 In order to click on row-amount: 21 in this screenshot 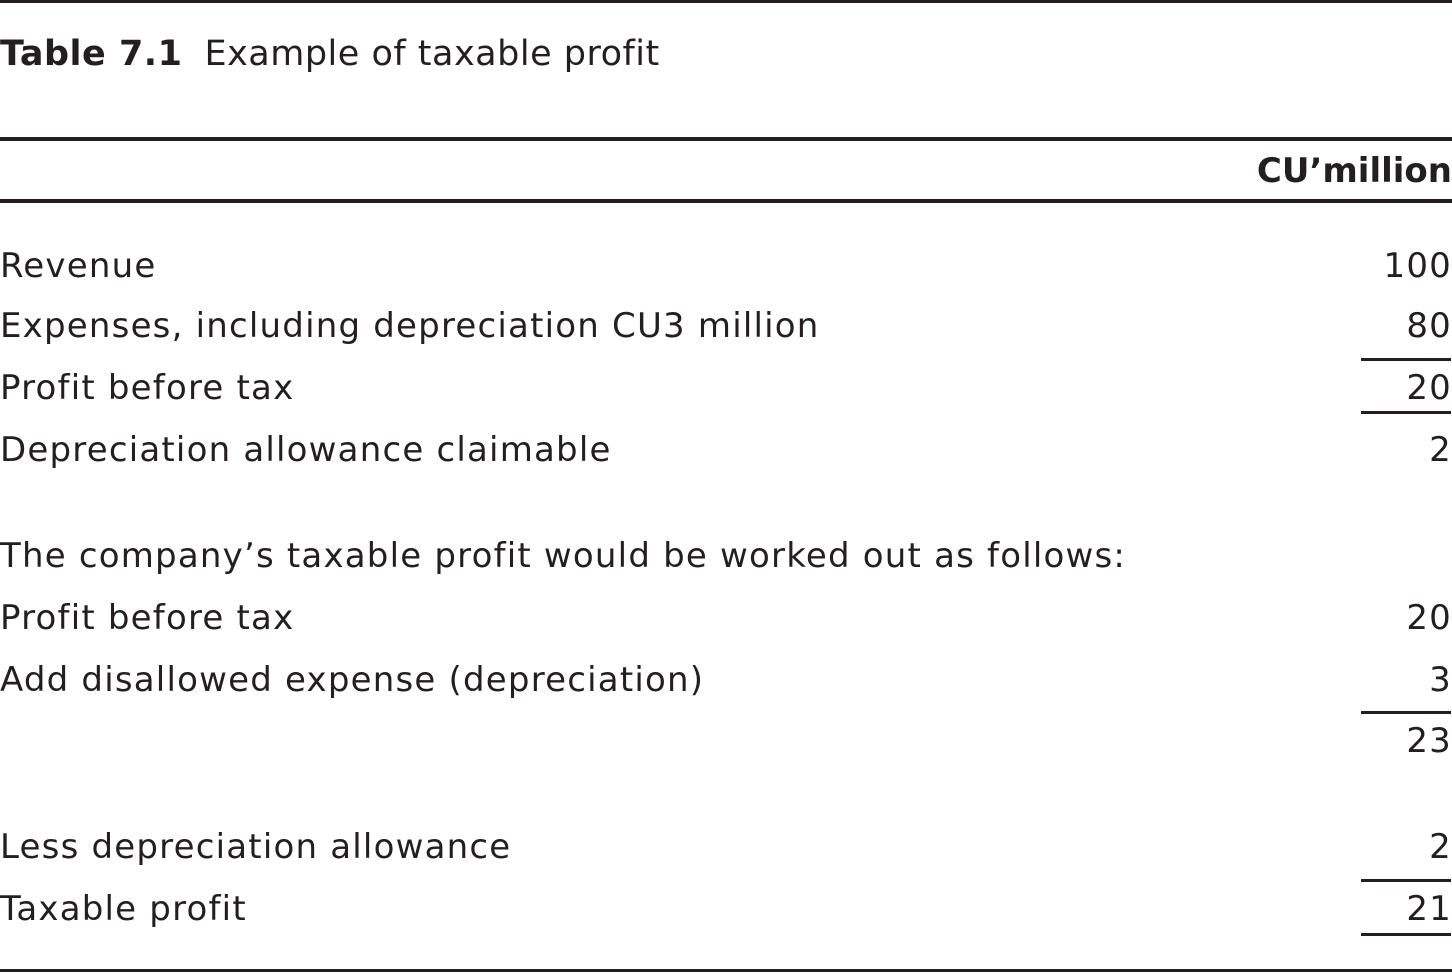, I will do `click(1429, 909)`.